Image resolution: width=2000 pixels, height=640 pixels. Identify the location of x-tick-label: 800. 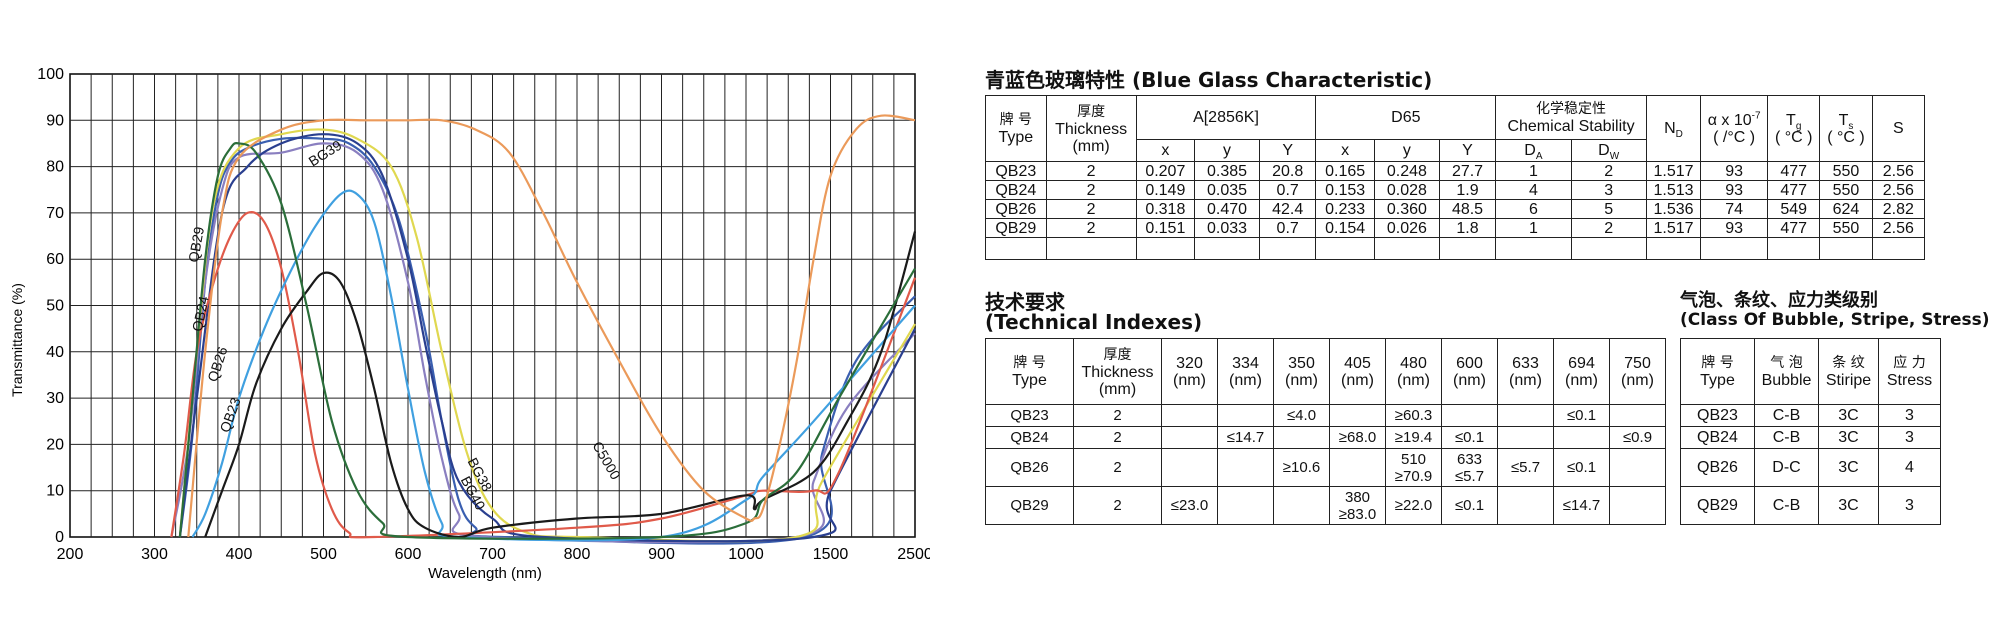
(577, 554).